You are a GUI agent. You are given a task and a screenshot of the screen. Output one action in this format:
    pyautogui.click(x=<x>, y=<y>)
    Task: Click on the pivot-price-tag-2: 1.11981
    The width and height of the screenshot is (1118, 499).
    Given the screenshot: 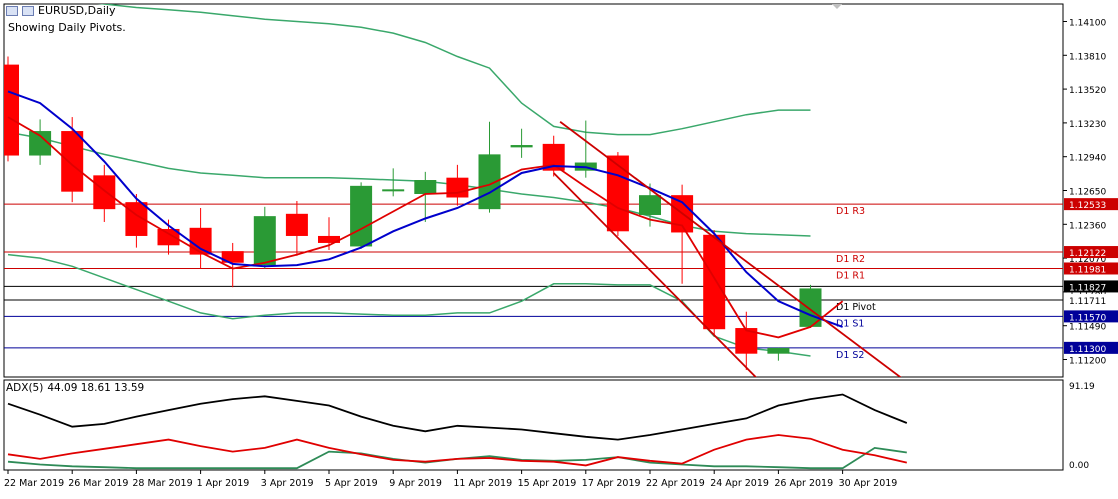 What is the action you would take?
    pyautogui.click(x=1087, y=270)
    